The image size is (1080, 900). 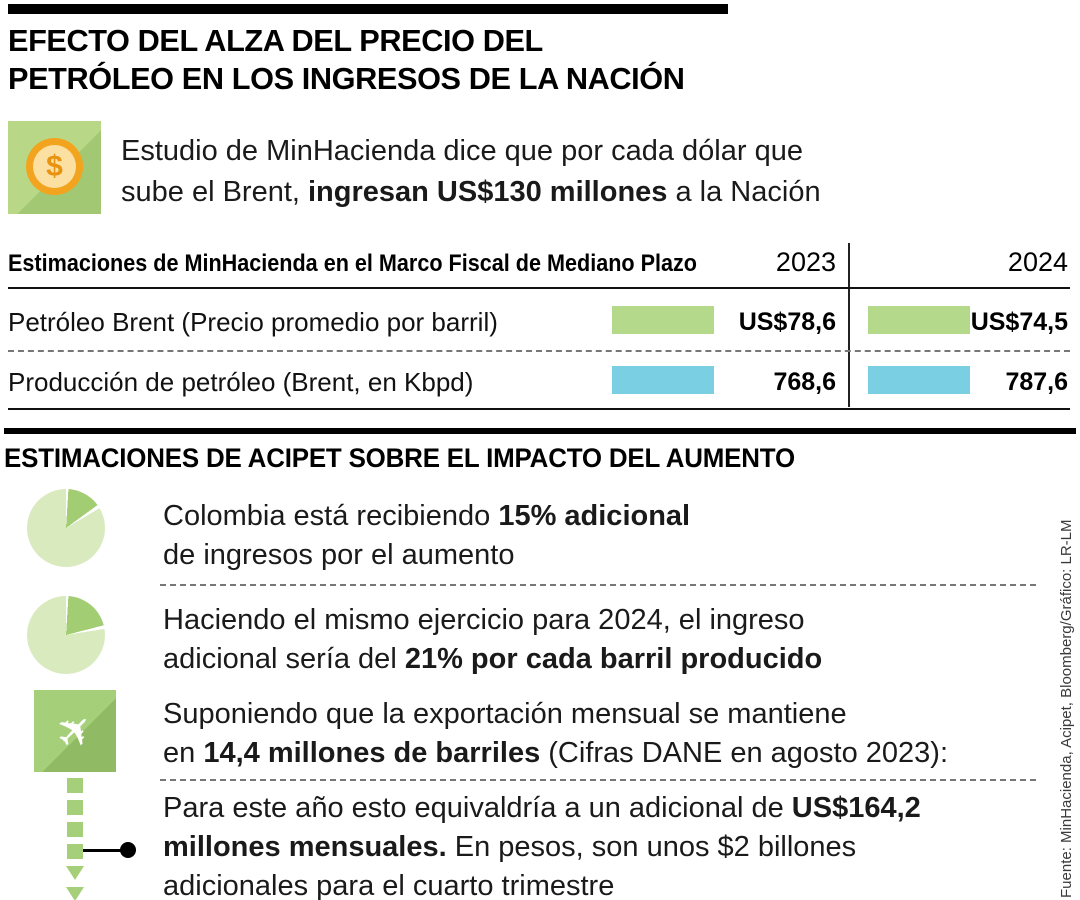 I want to click on pie-chart-15-icon, so click(x=66, y=528).